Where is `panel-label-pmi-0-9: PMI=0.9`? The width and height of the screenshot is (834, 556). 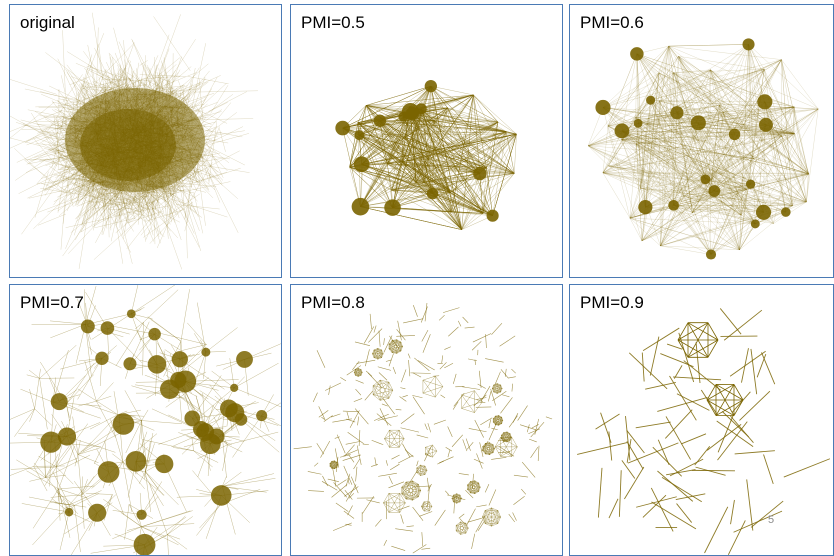
panel-label-pmi-0-9: PMI=0.9 is located at coordinates (612, 302).